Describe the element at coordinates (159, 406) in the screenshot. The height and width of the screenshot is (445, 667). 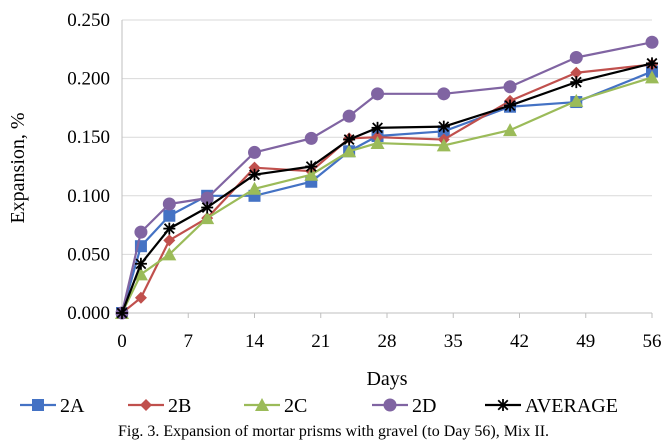
I see `legend-item-2b: 2B` at that location.